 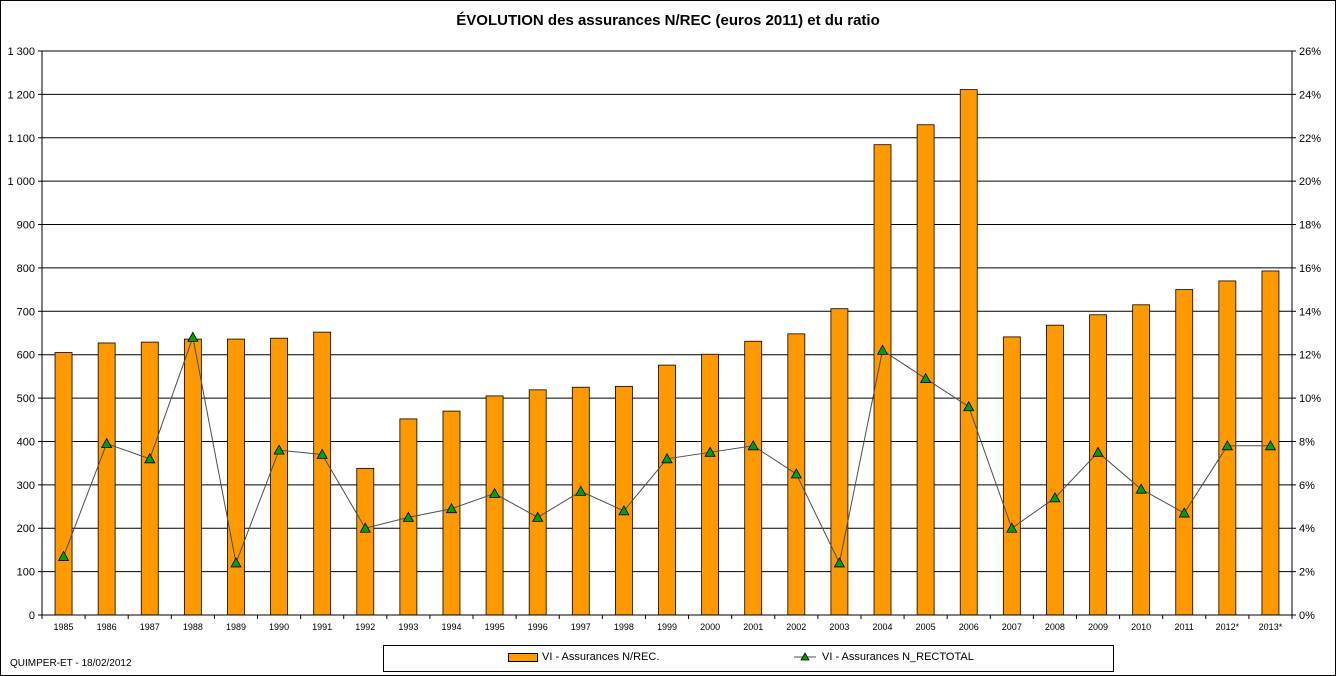 I want to click on x-tick-label: 2004, so click(x=883, y=627).